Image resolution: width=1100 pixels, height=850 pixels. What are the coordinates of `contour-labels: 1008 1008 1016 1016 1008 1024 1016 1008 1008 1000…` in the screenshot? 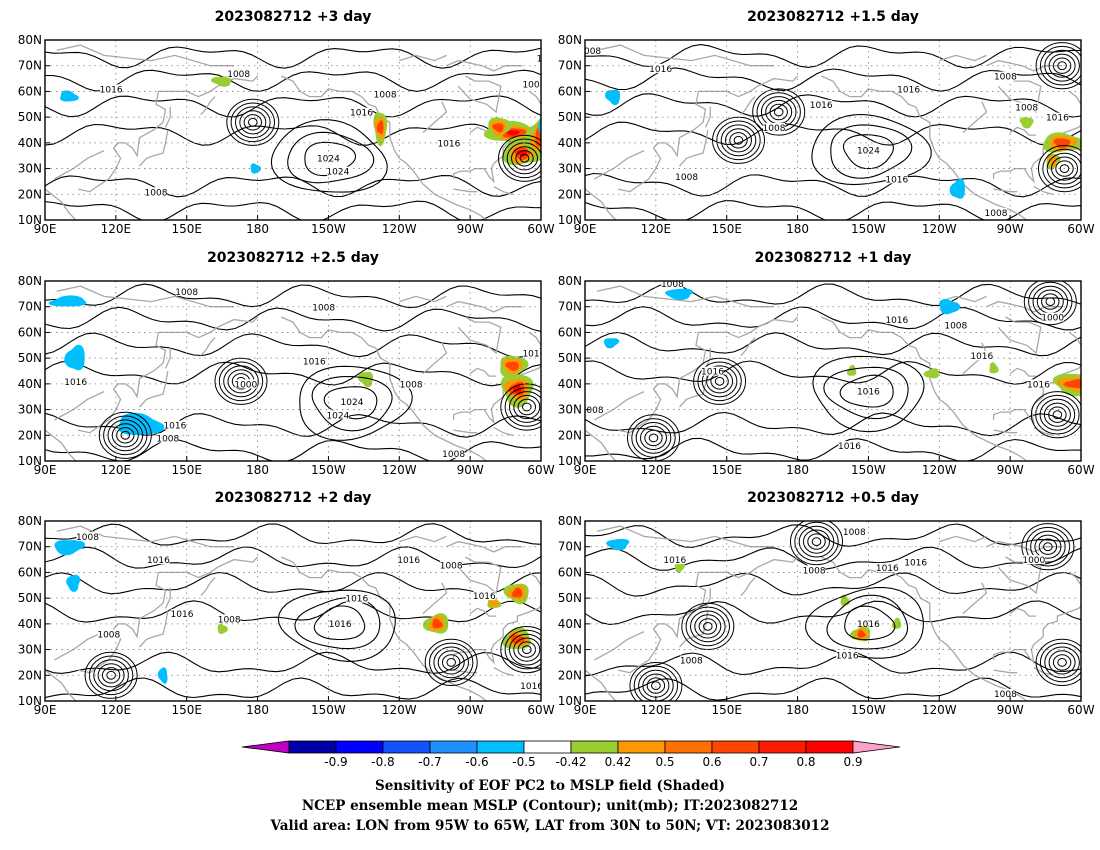 It's located at (302, 373).